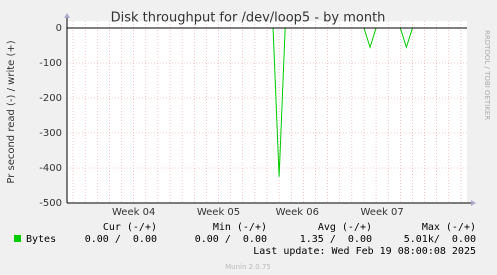 The image size is (497, 275). I want to click on y-tick-label: -100, so click(50, 63).